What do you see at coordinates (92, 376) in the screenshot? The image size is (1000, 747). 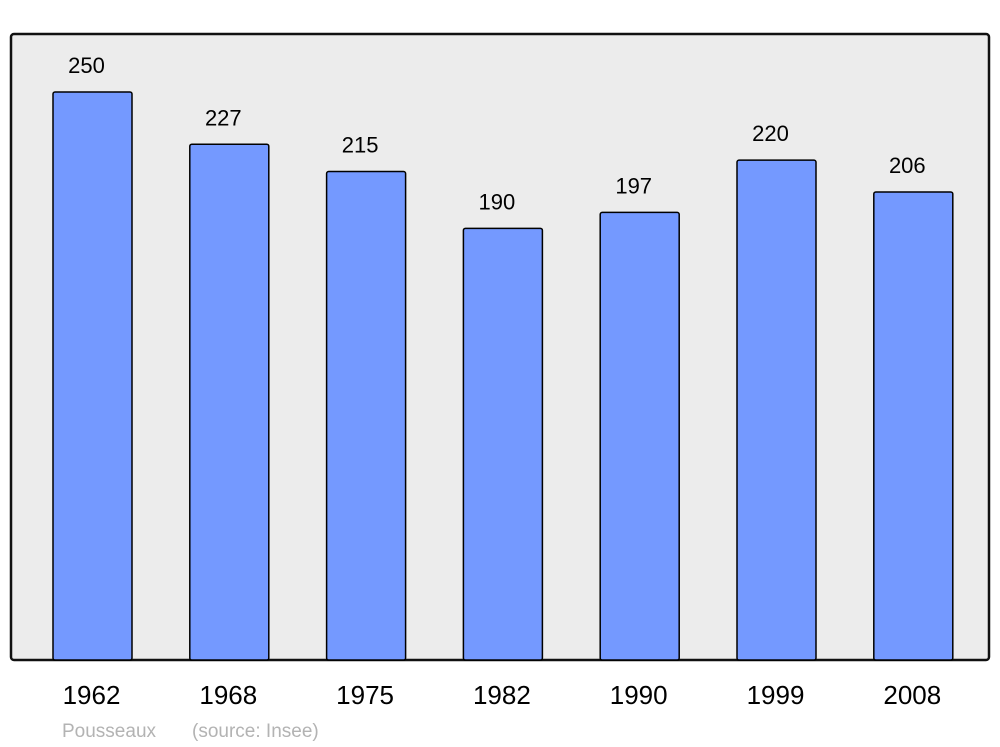 I see `bar-1962` at bounding box center [92, 376].